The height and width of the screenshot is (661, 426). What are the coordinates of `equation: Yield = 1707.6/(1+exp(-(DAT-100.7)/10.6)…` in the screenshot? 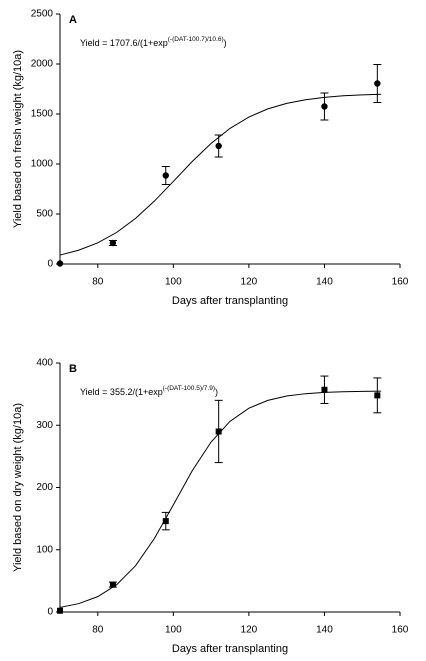 It's located at (153, 42).